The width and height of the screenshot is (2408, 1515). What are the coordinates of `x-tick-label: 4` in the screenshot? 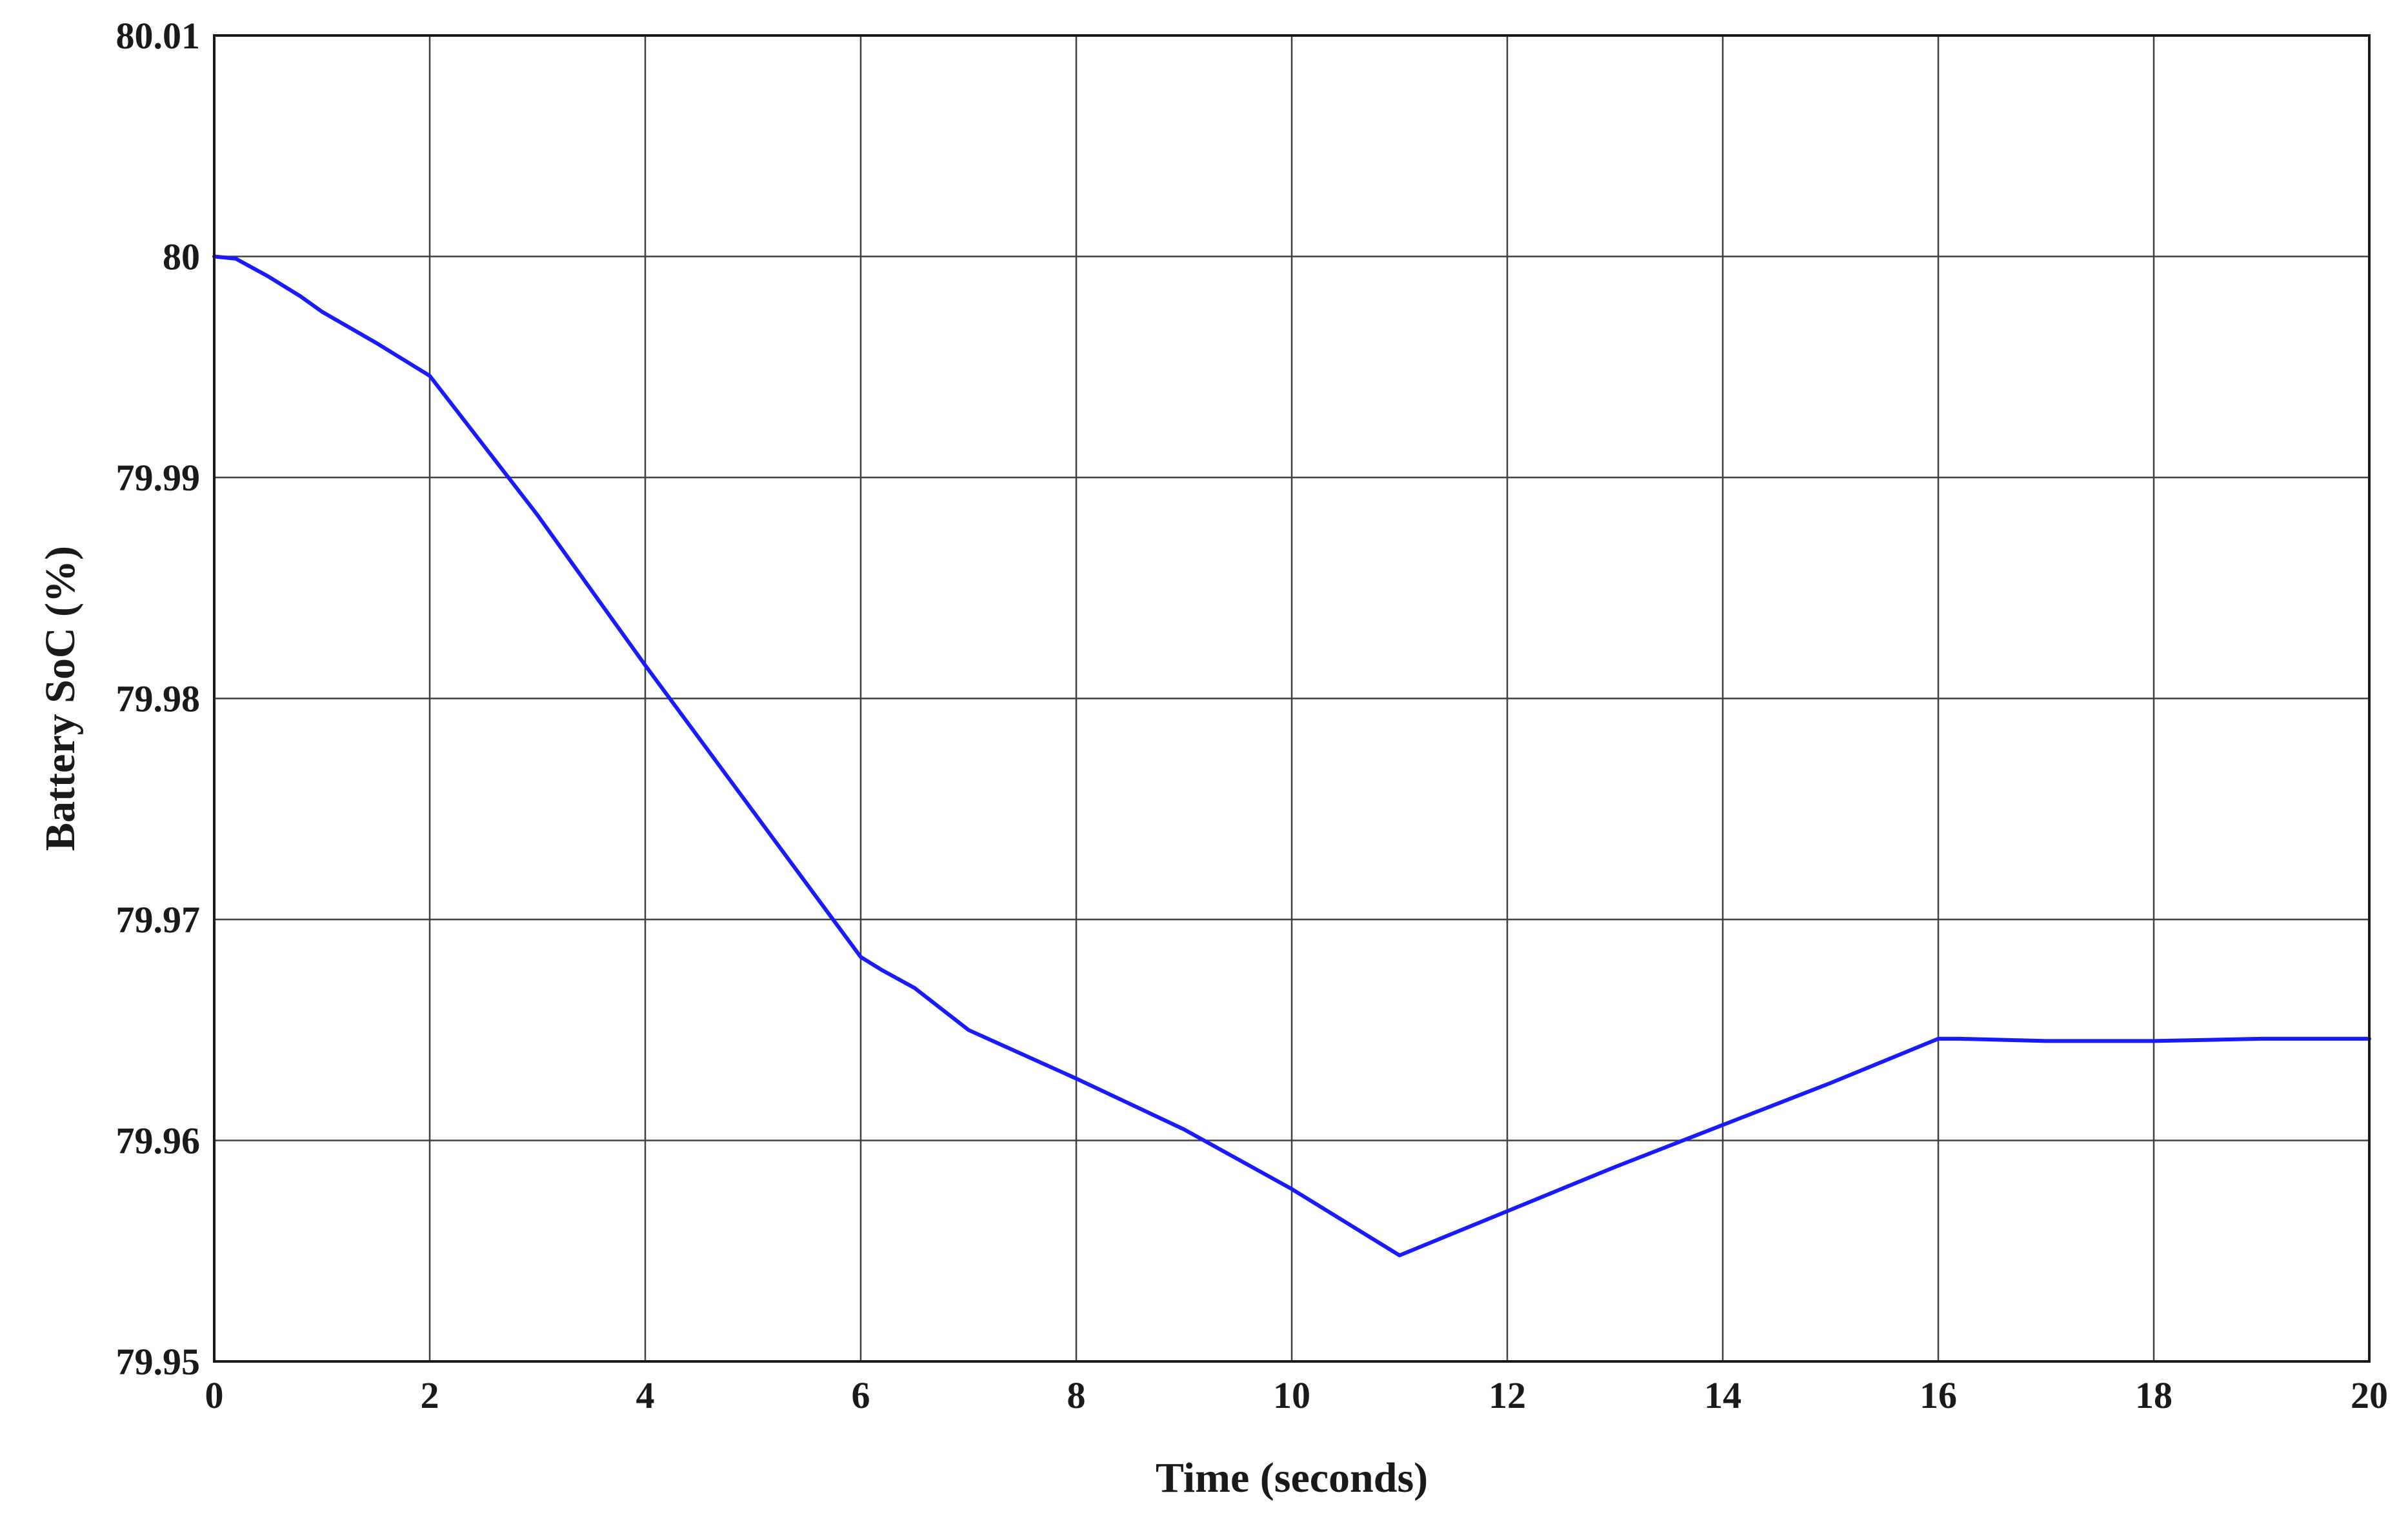 It's located at (645, 1395).